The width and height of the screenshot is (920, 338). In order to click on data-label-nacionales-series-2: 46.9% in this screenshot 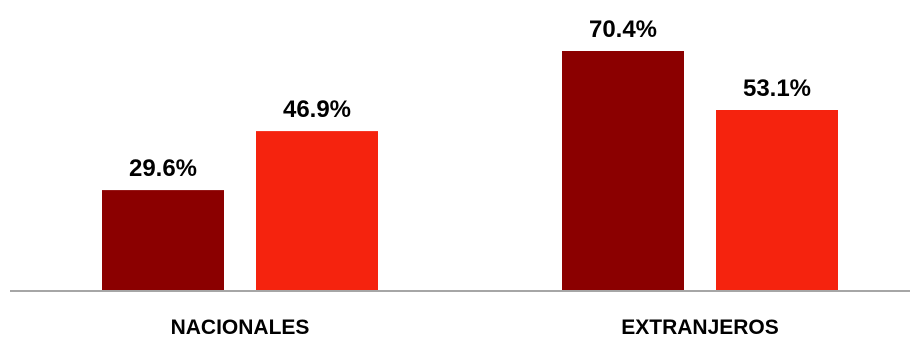, I will do `click(317, 109)`.